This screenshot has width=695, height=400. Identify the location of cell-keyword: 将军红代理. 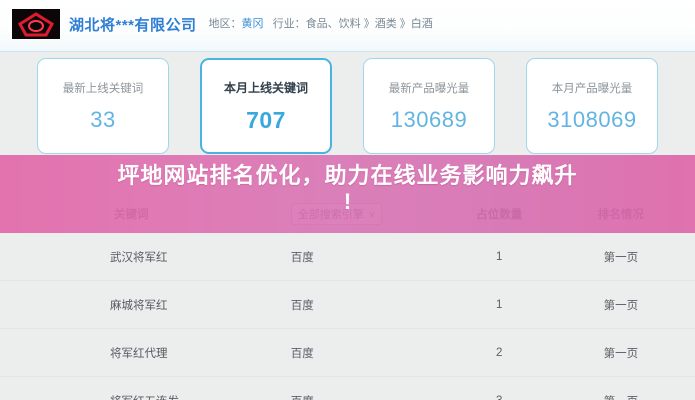
(139, 353).